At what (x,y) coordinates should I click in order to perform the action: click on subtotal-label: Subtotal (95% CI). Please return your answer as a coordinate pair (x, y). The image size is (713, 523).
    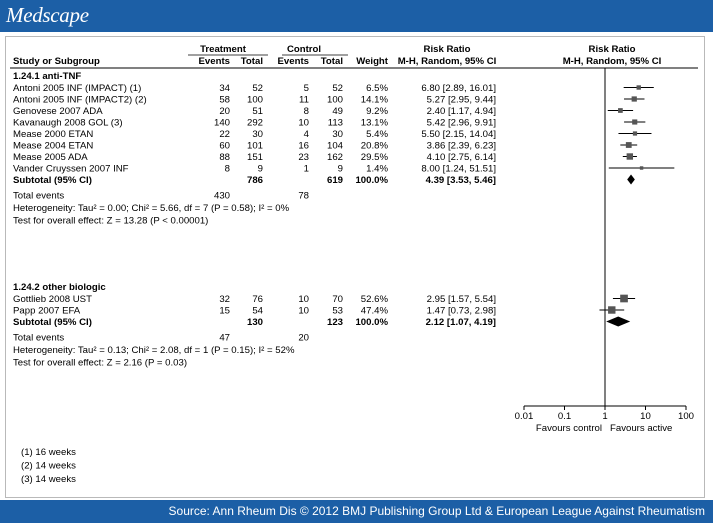
    Looking at the image, I should click on (52, 322).